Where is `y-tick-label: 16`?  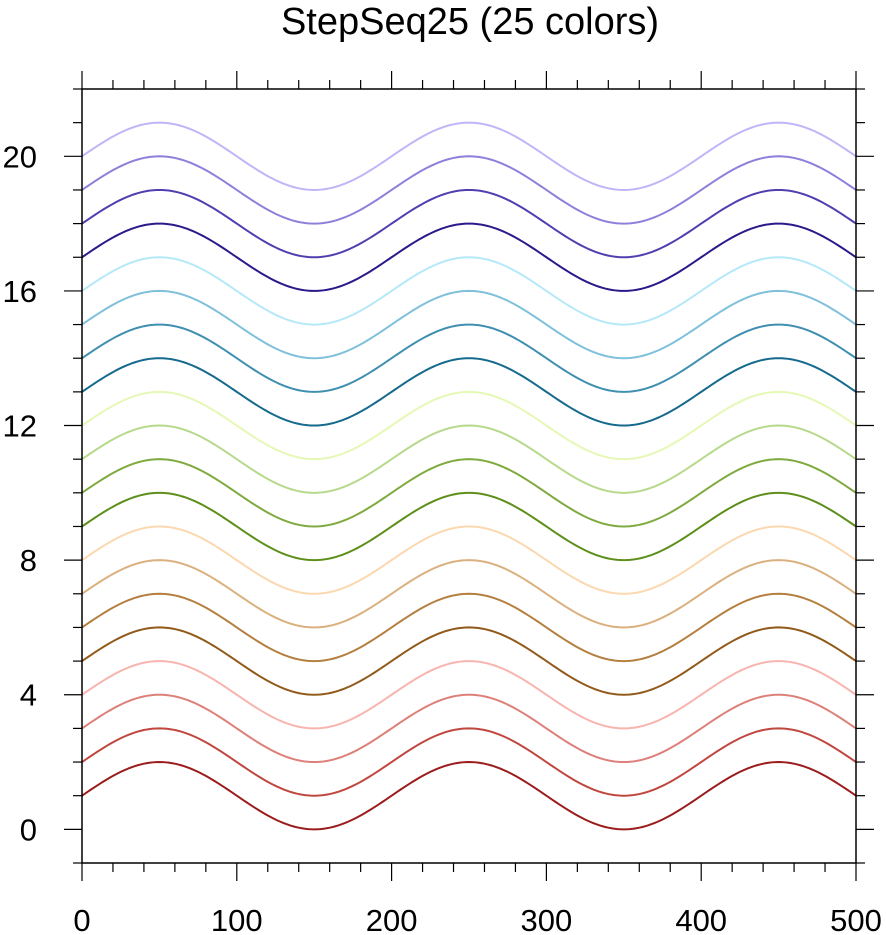 y-tick-label: 16 is located at coordinates (20, 291).